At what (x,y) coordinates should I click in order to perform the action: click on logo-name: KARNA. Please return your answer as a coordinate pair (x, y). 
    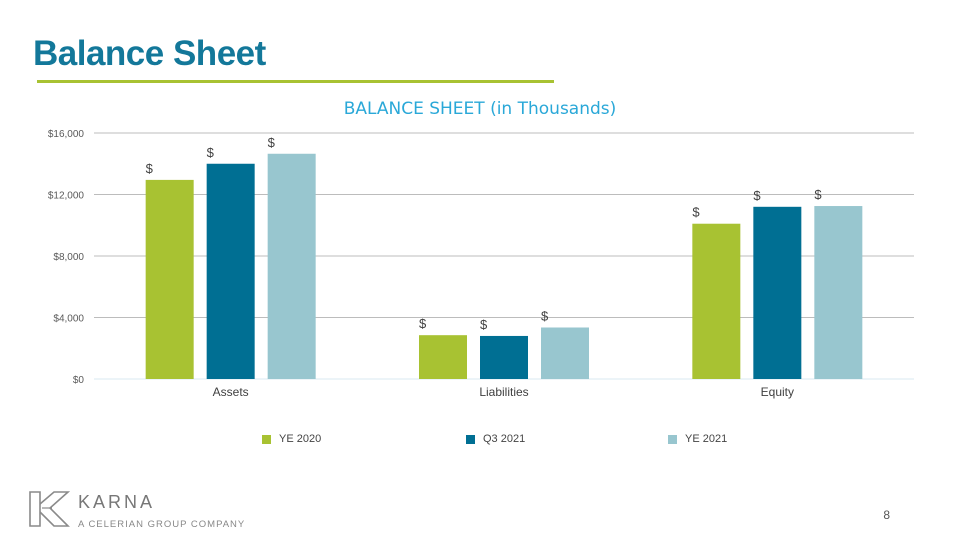
    Looking at the image, I should click on (117, 502).